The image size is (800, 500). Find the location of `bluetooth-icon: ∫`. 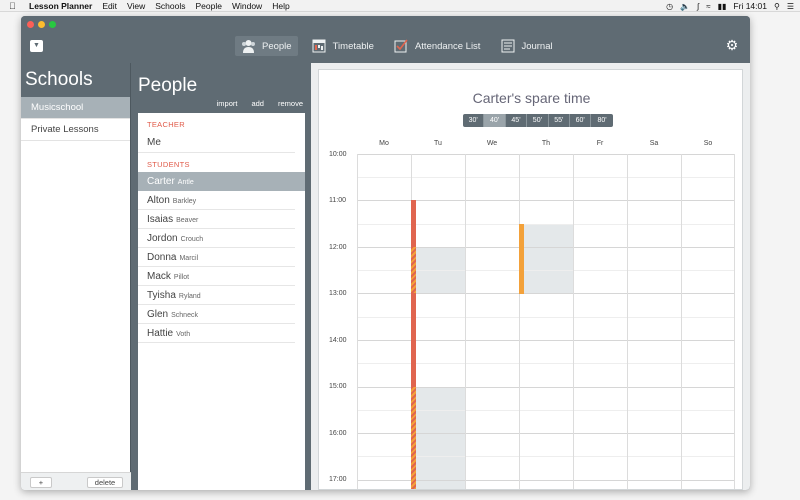

bluetooth-icon: ∫ is located at coordinates (698, 6).